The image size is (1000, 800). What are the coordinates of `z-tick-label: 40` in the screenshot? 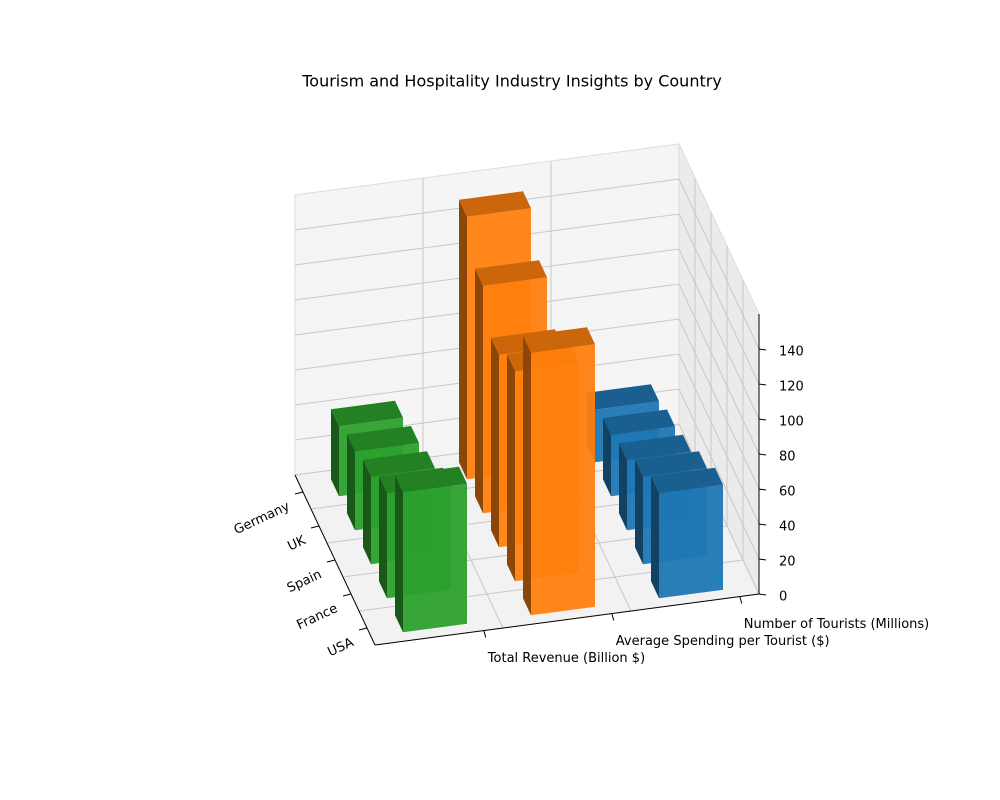 It's located at (787, 527).